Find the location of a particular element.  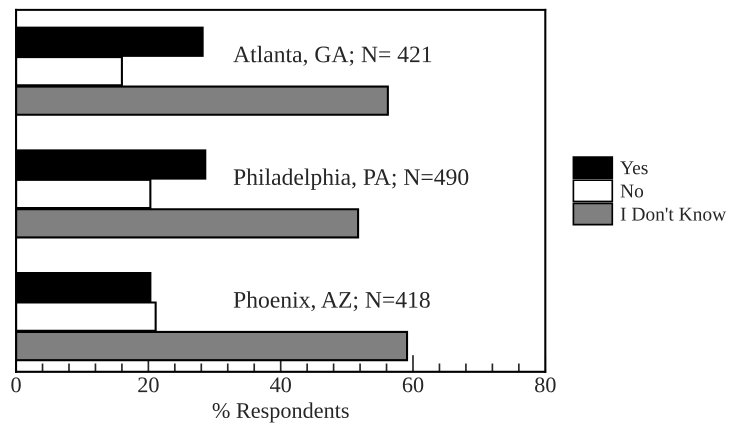

x-tick-label: 60 is located at coordinates (413, 384).